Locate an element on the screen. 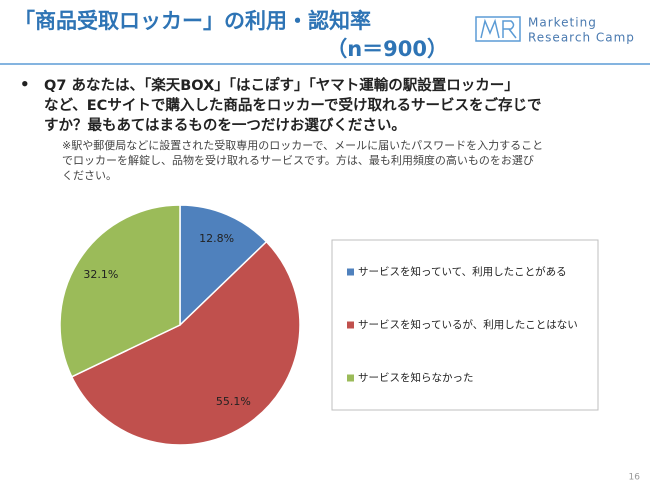 The height and width of the screenshot is (487, 650). logo: Marketing Research Camp is located at coordinates (555, 30).